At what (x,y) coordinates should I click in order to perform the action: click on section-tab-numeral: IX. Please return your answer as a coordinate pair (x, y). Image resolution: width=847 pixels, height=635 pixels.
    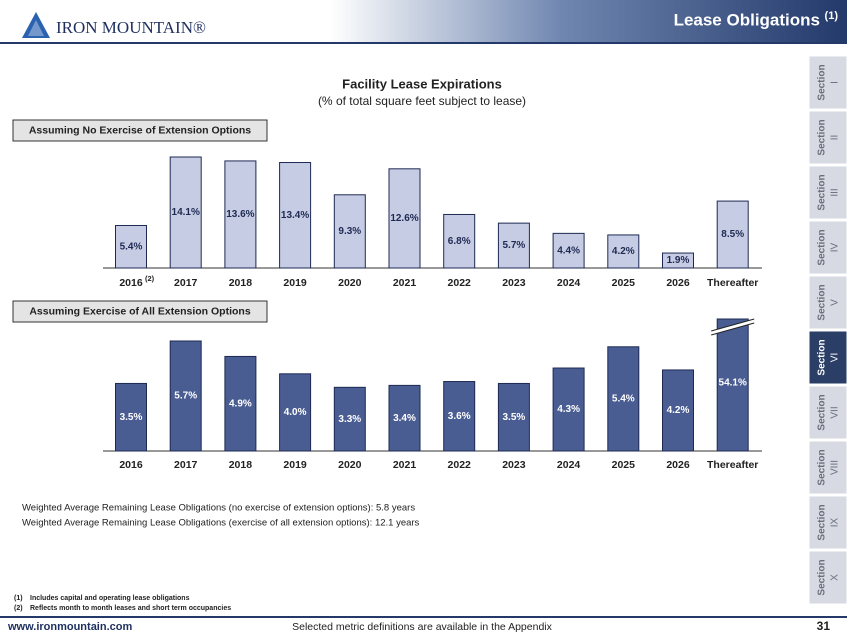
    Looking at the image, I should click on (835, 522).